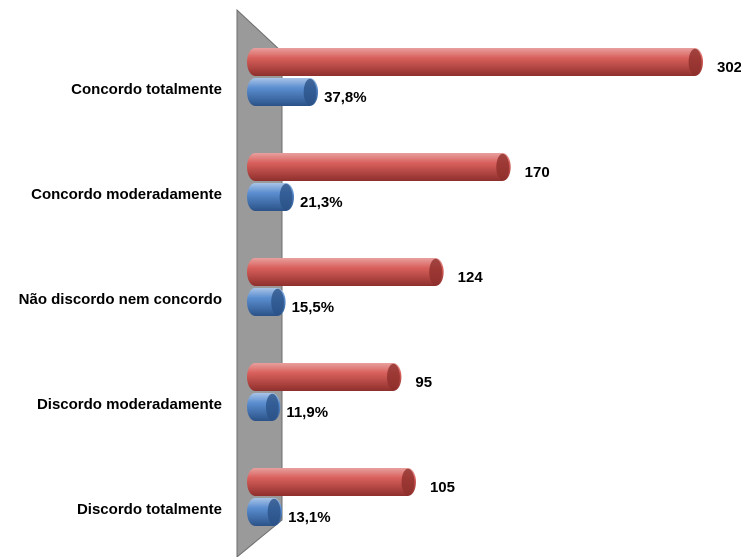 This screenshot has width=741, height=557. I want to click on value-label: 13,1%, so click(309, 517).